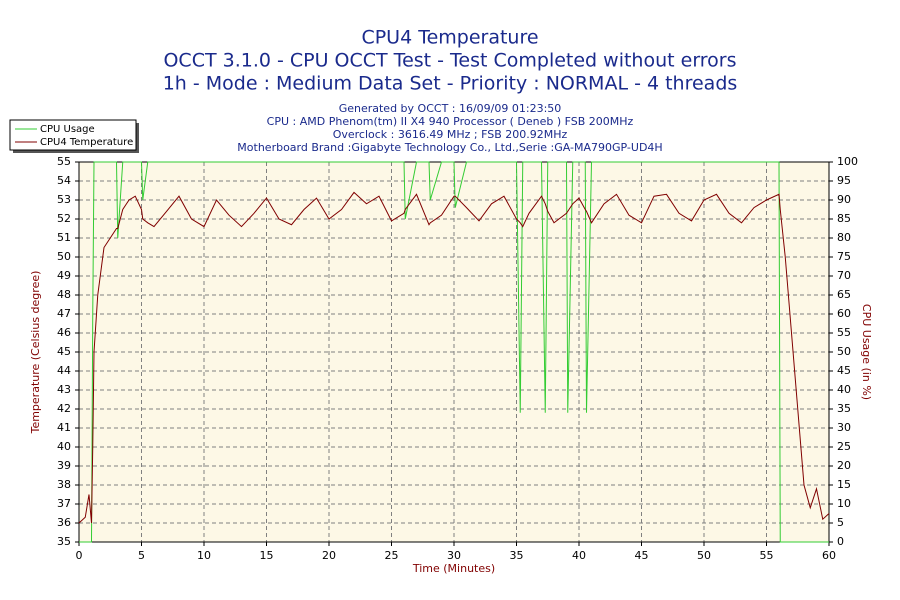 This screenshot has width=900, height=600. I want to click on y2-tick-label: 55, so click(844, 332).